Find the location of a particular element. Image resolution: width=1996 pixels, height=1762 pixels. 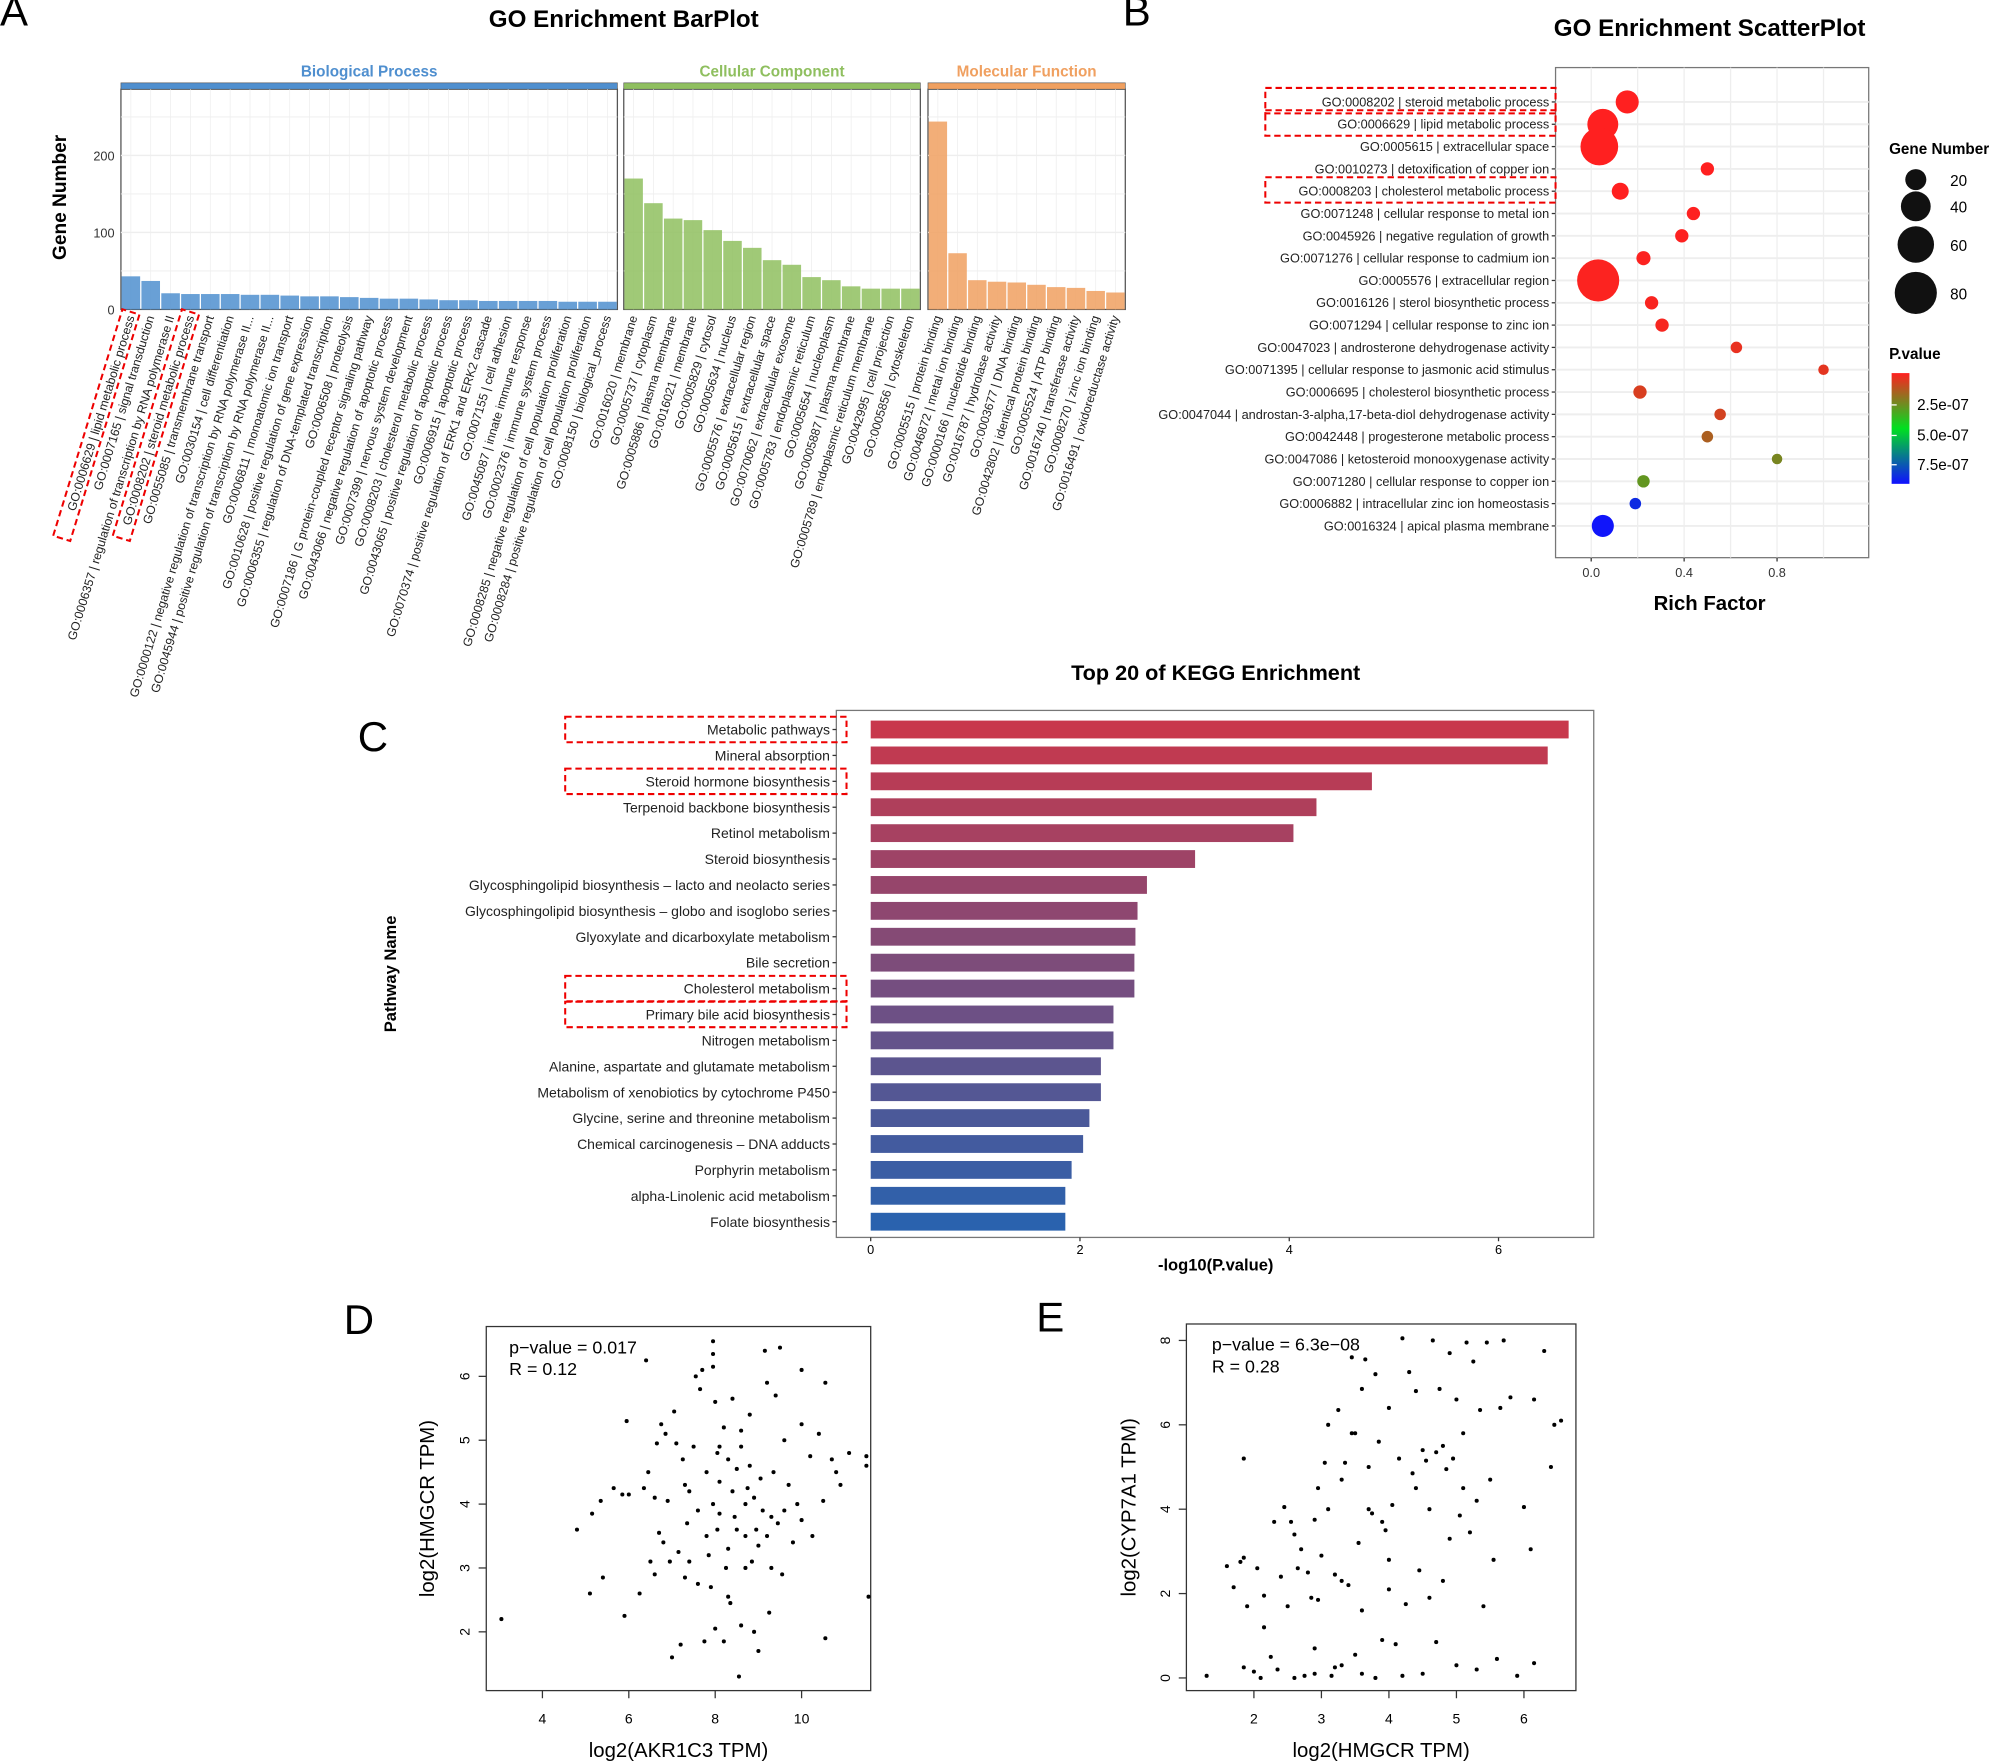

y-tick-label: GO:0016126 | sterol biosynthetic process is located at coordinates (1432, 302).